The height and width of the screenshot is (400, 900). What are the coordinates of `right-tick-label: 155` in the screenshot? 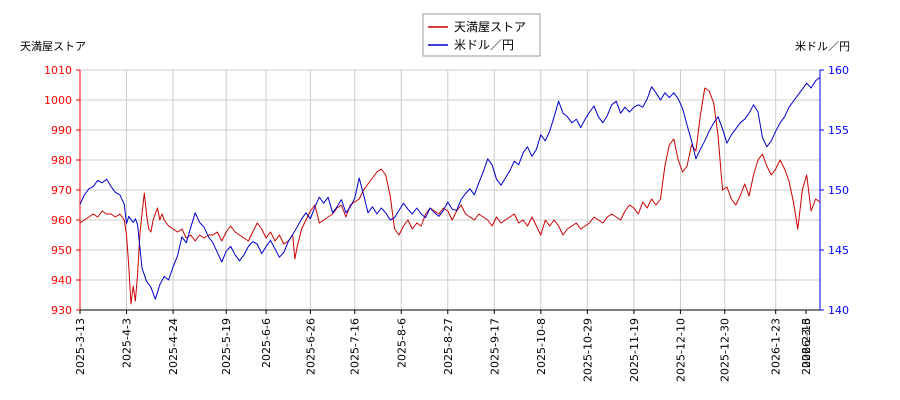 It's located at (838, 130).